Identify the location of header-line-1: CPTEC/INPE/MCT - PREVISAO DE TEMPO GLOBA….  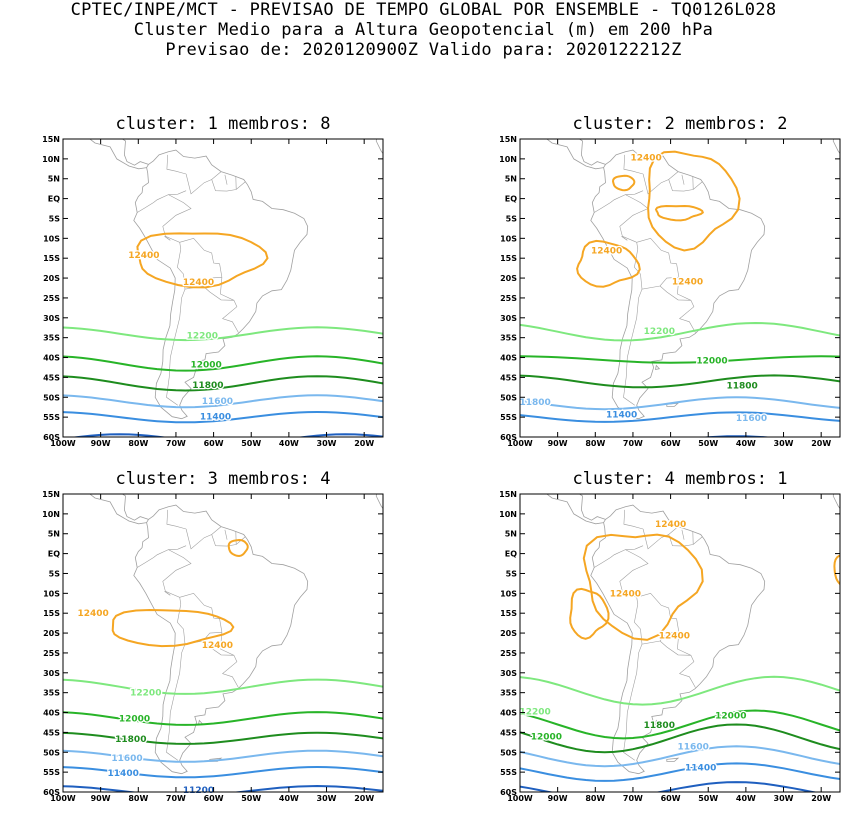
(423, 10).